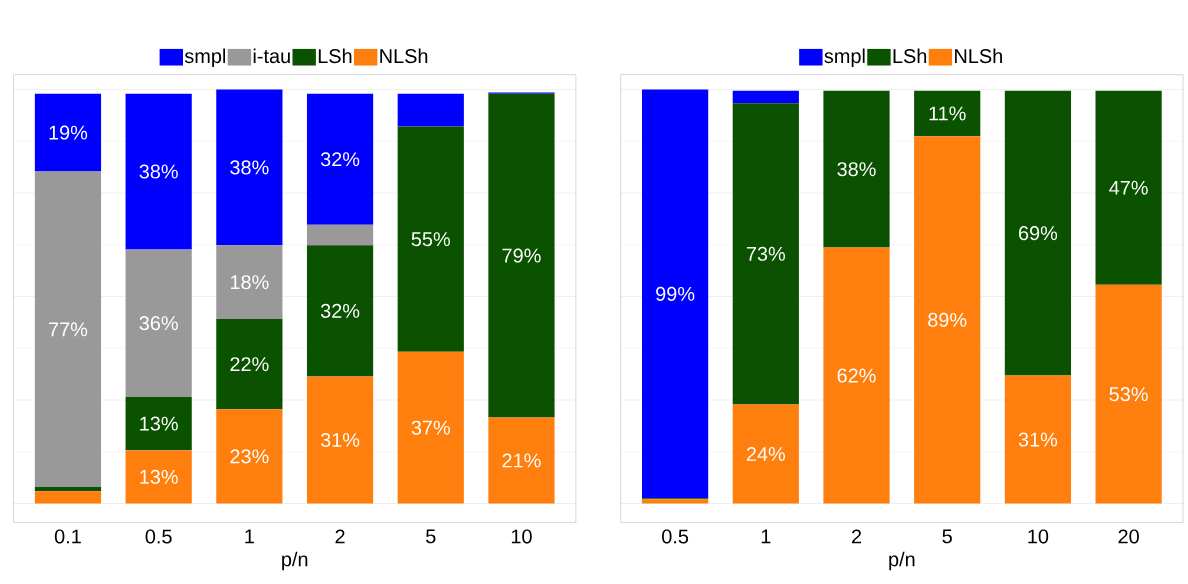 The image size is (1188, 584). I want to click on data-label: 89%, so click(947, 319).